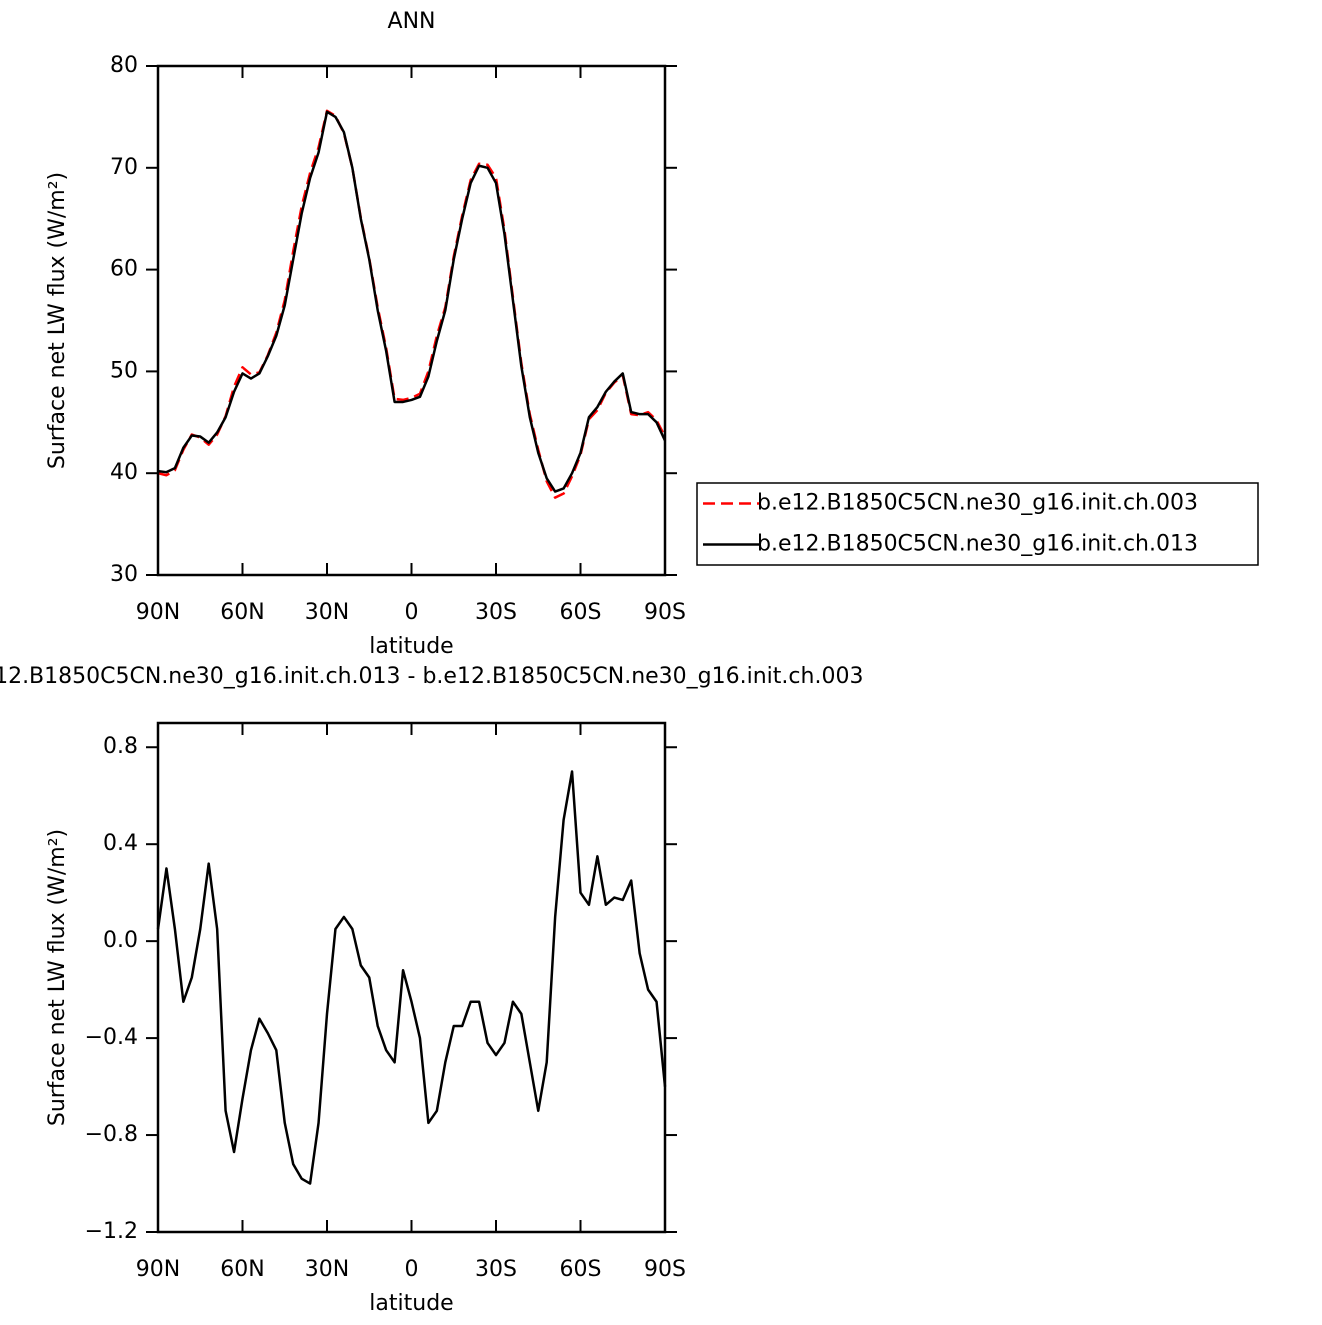 The height and width of the screenshot is (1325, 1322). Describe the element at coordinates (977, 503) in the screenshot. I see `legend-label: b.e12.B1850C5CN.ne30_g16.init.ch.003` at that location.